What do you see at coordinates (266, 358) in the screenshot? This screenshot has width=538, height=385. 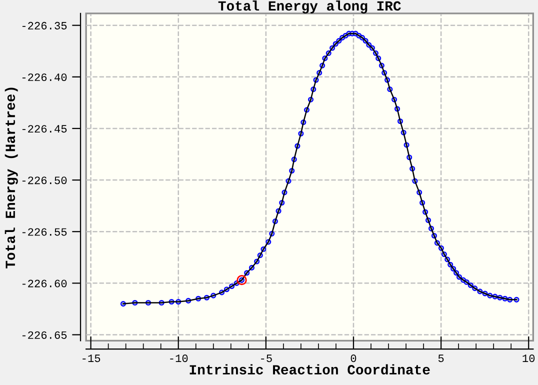 I see `x-tick-label: -5` at bounding box center [266, 358].